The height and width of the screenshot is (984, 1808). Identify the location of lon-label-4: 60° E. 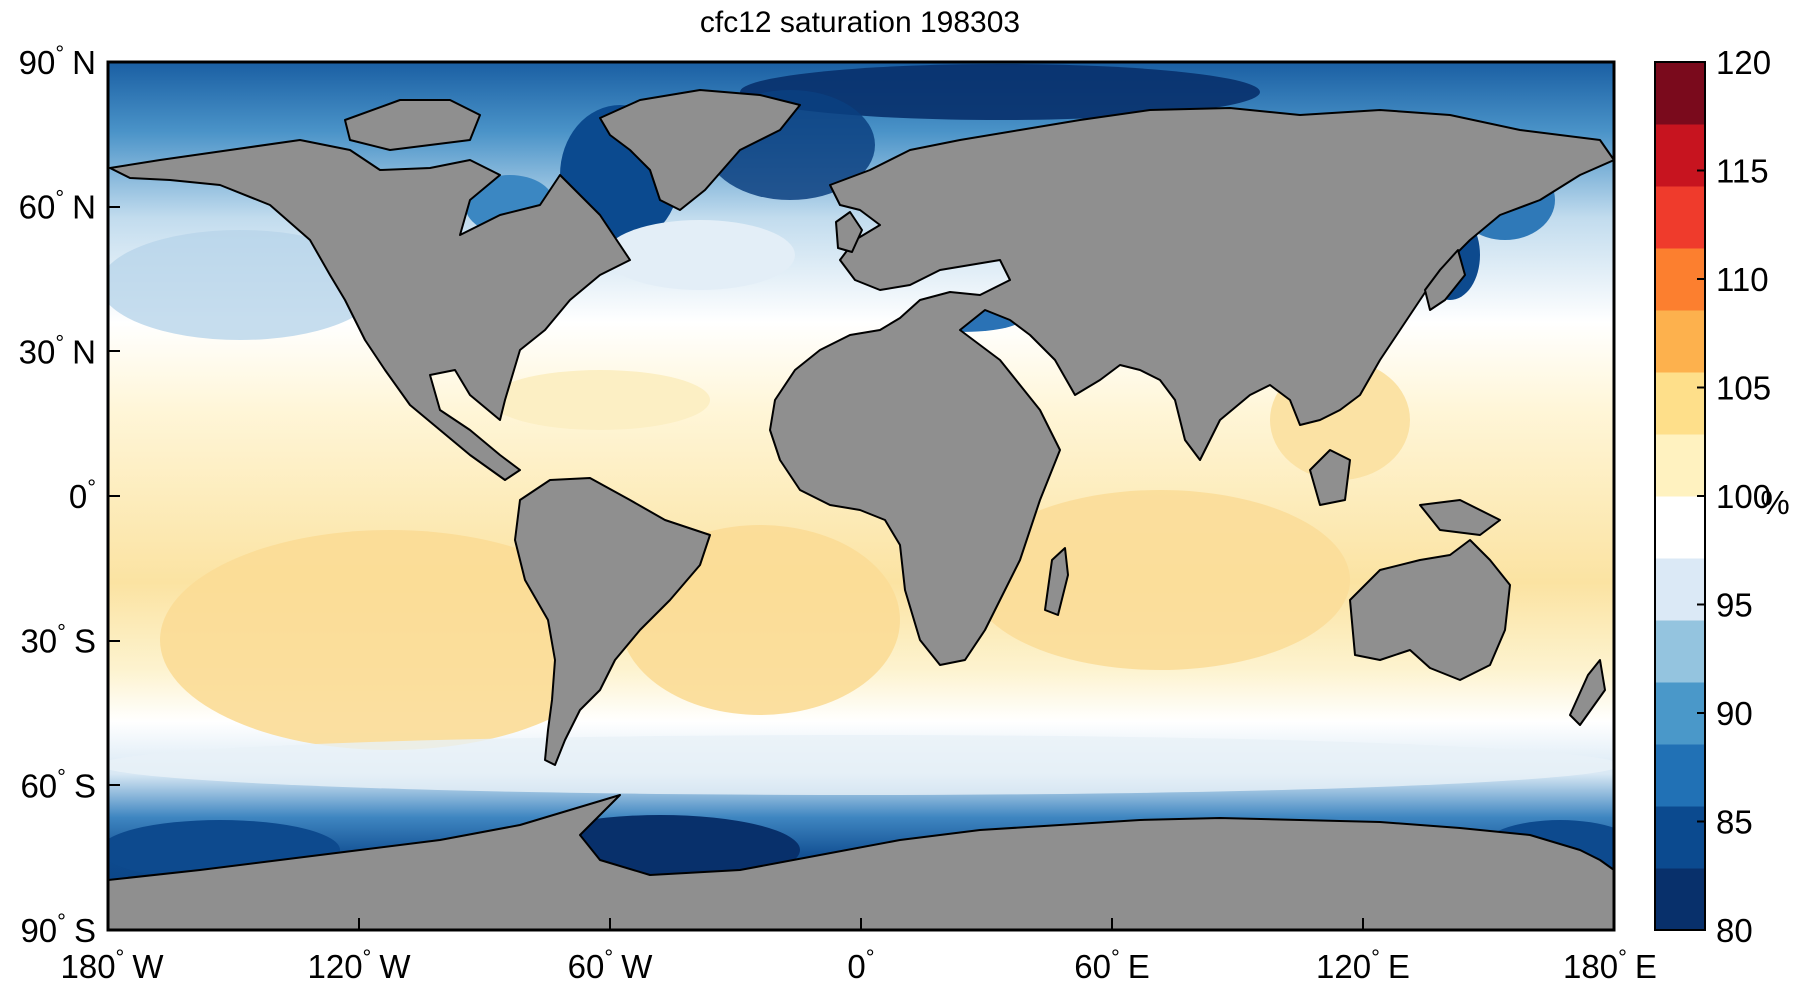
(1112, 964).